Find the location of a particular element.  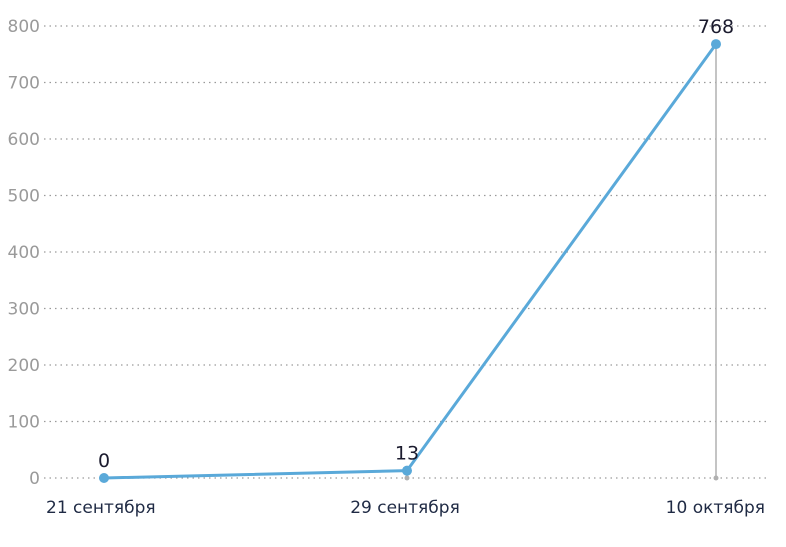

y-tick-label-200: 200 is located at coordinates (24, 366).